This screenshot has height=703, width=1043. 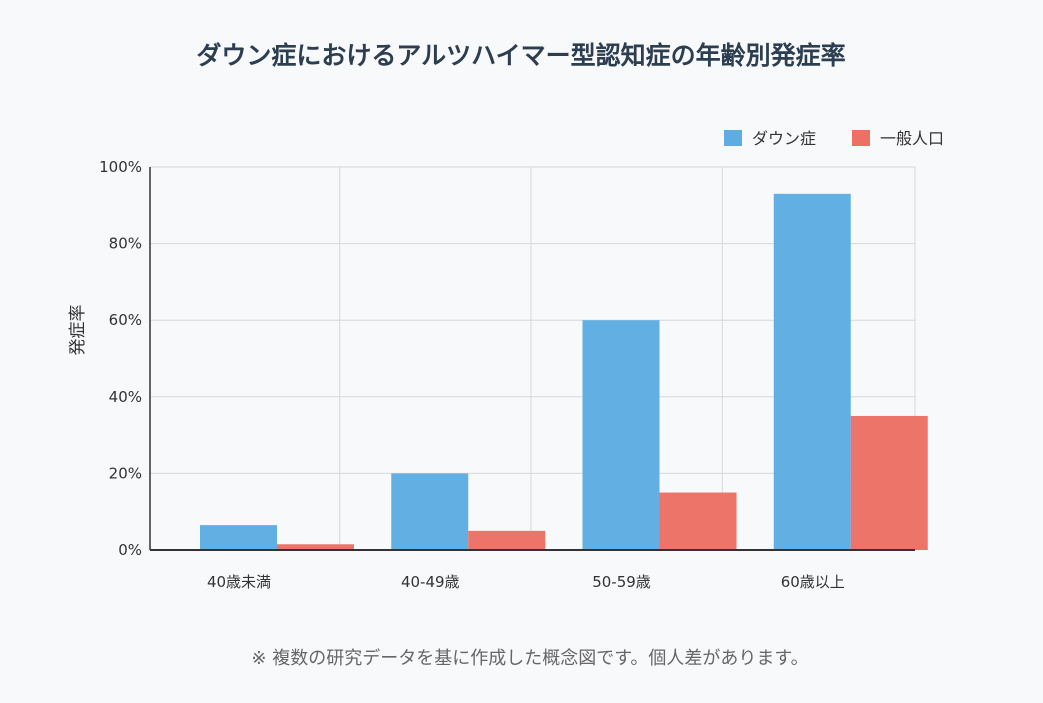 I want to click on y-tick-label: 40%, so click(x=125, y=397).